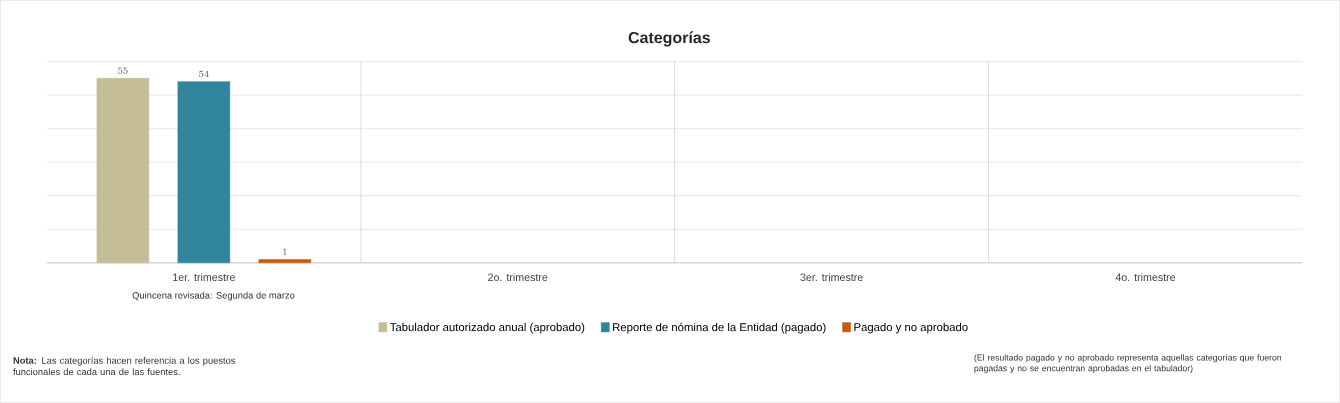 Image resolution: width=1340 pixels, height=403 pixels. What do you see at coordinates (285, 251) in the screenshot?
I see `data-label: 1` at bounding box center [285, 251].